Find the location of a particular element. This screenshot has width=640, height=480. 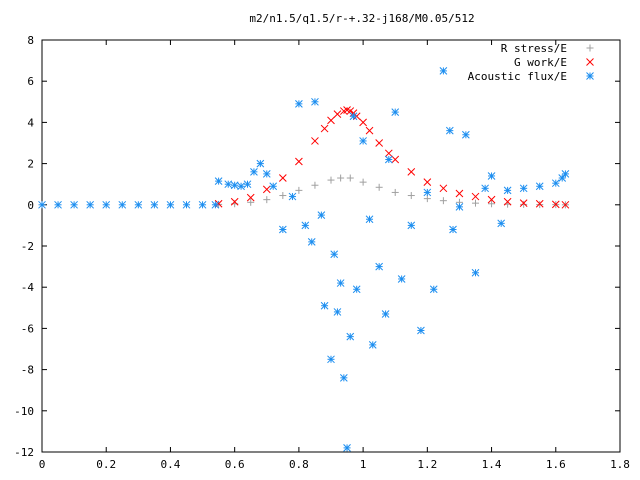

x-tick-label: 1.2 is located at coordinates (427, 464).